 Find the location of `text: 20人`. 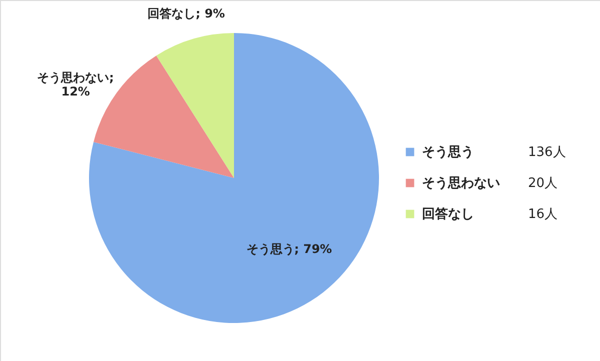

text: 20人 is located at coordinates (543, 183).